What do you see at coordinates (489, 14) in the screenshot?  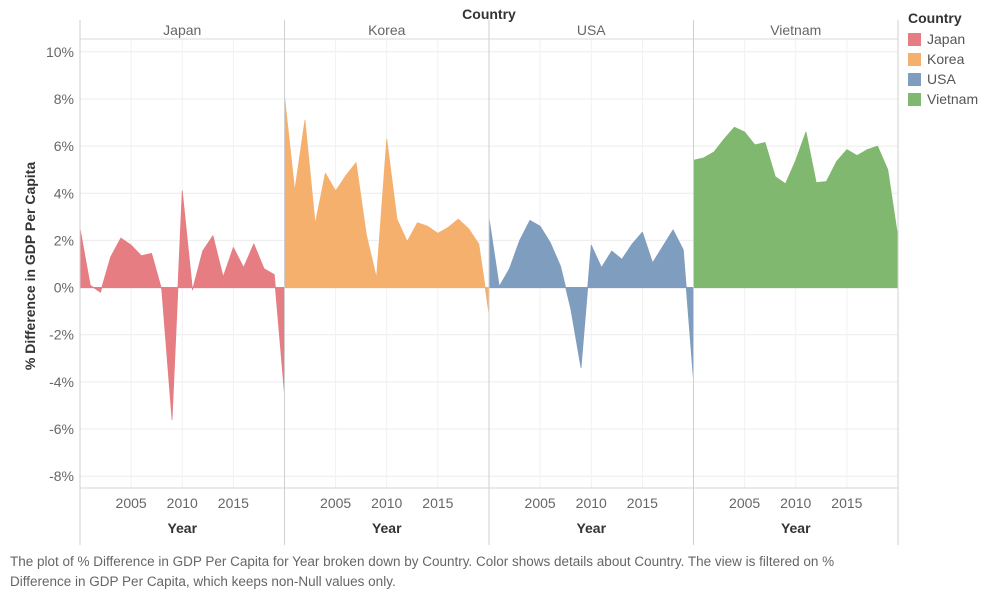 I see `chart-title: Country` at bounding box center [489, 14].